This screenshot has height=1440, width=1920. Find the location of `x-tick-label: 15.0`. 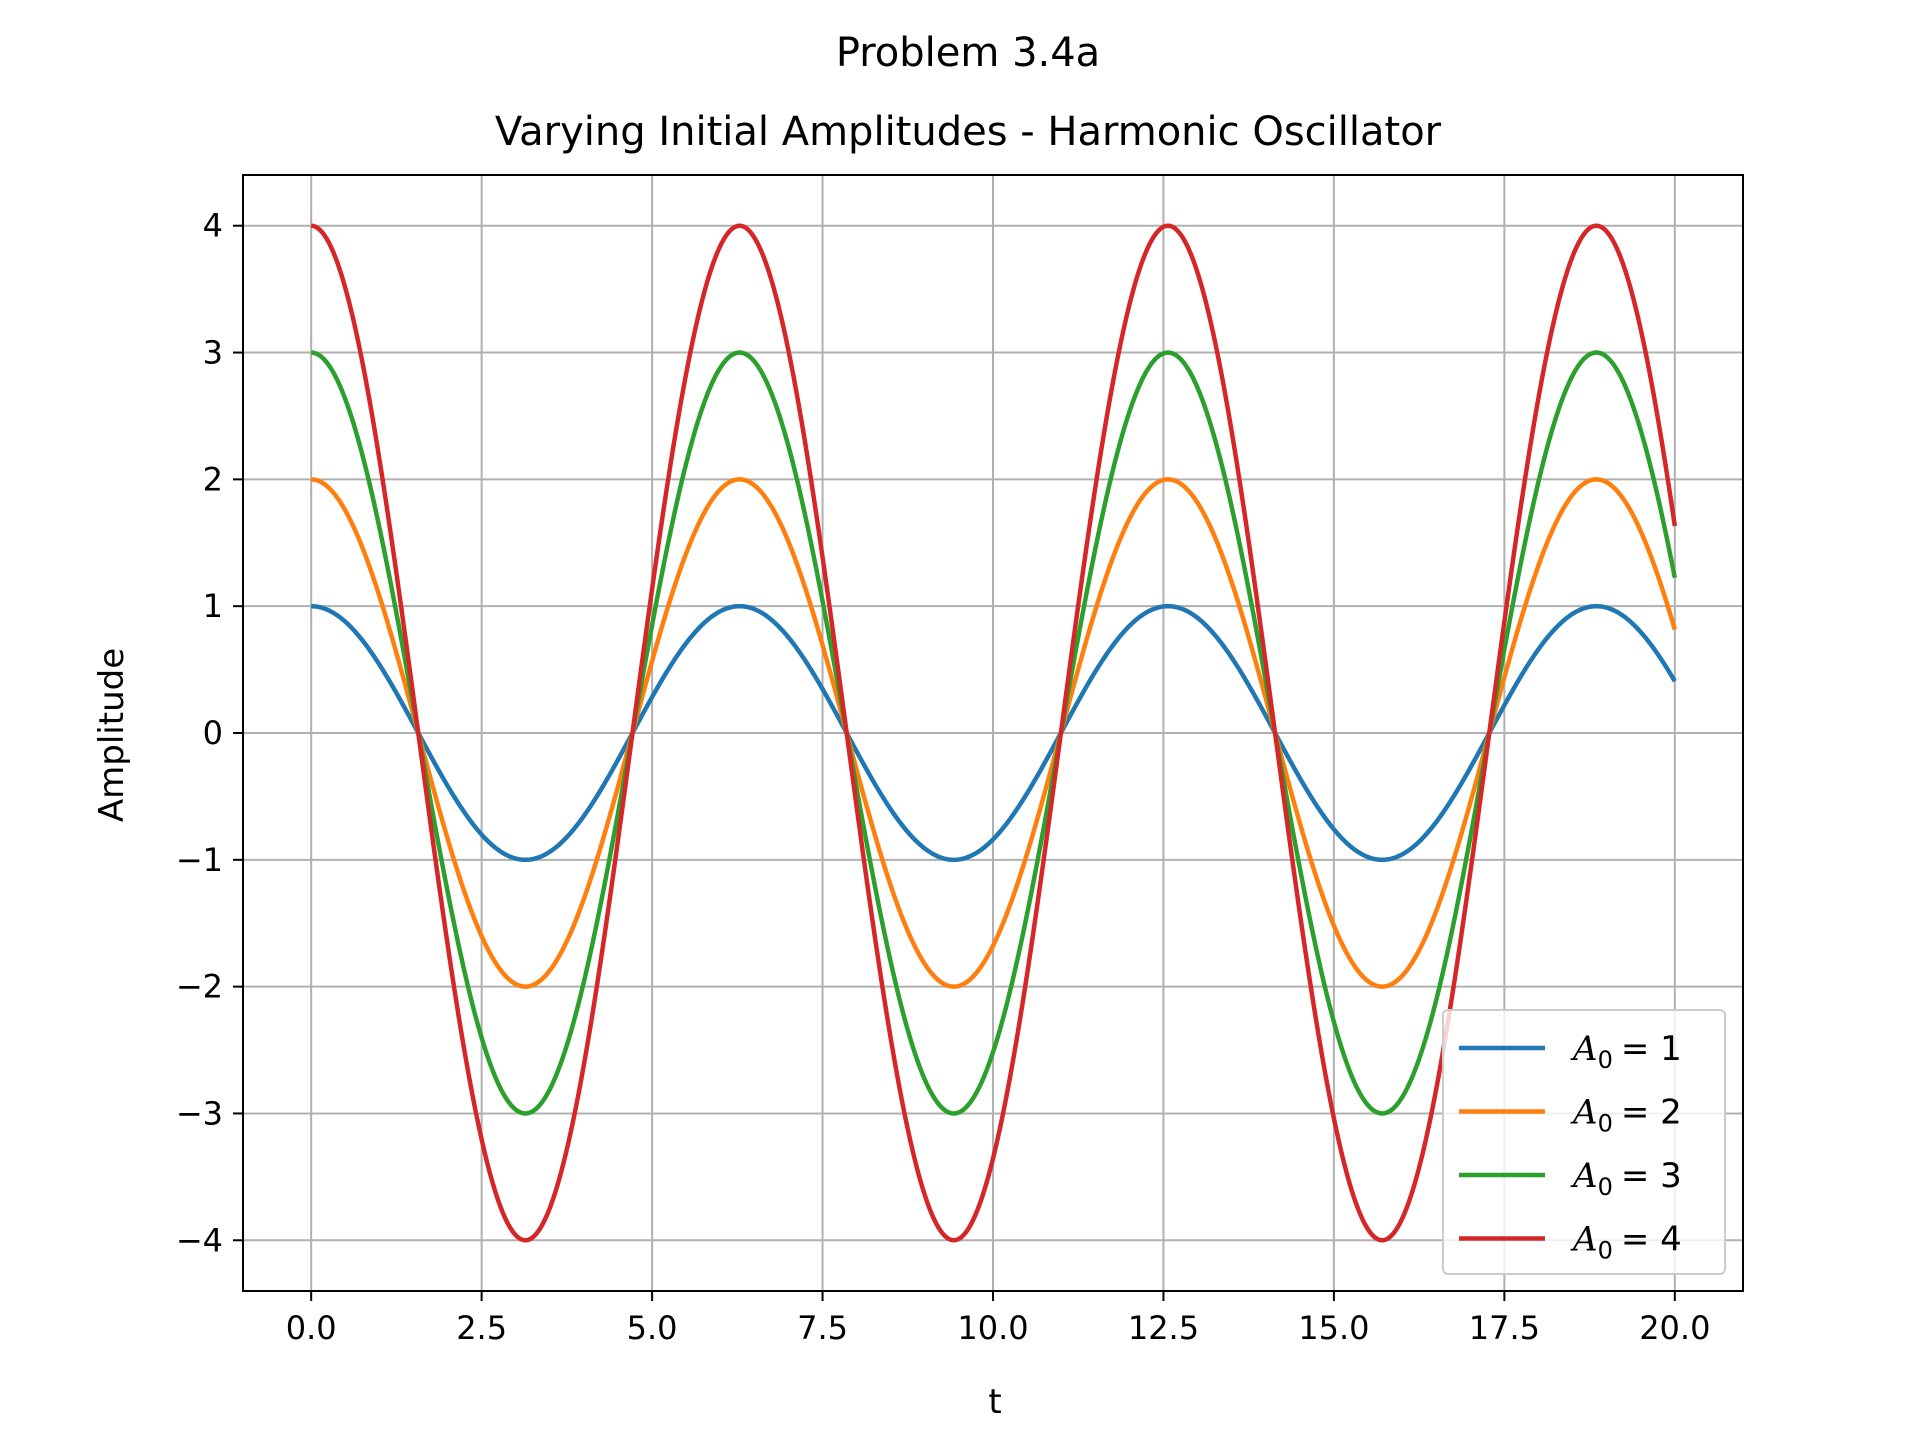

x-tick-label: 15.0 is located at coordinates (1333, 1328).